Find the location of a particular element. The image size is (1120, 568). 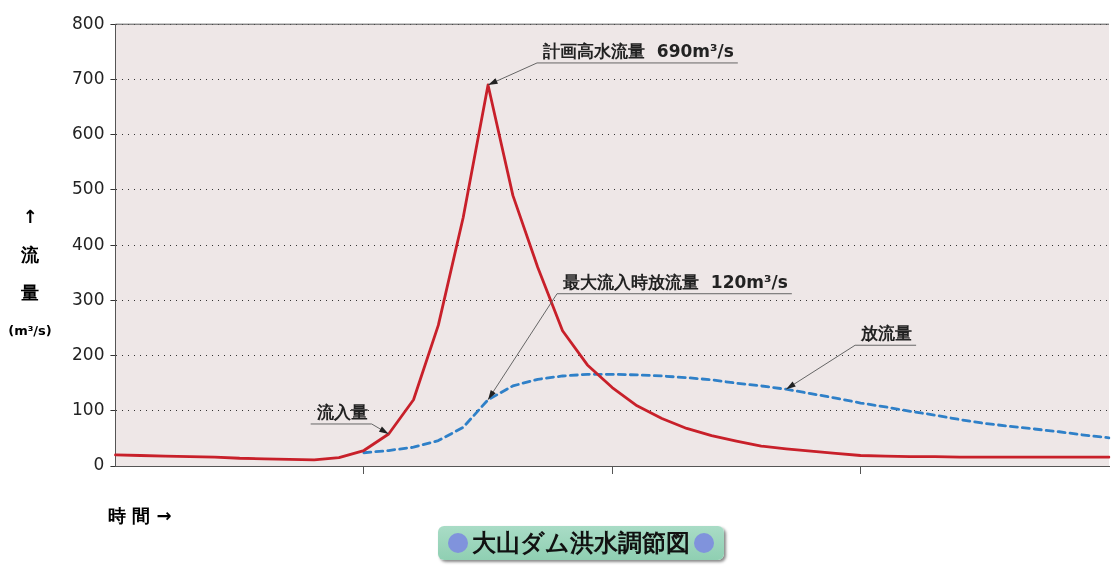

y-axis-title: ↑流量(m³/s) is located at coordinates (30, 272).